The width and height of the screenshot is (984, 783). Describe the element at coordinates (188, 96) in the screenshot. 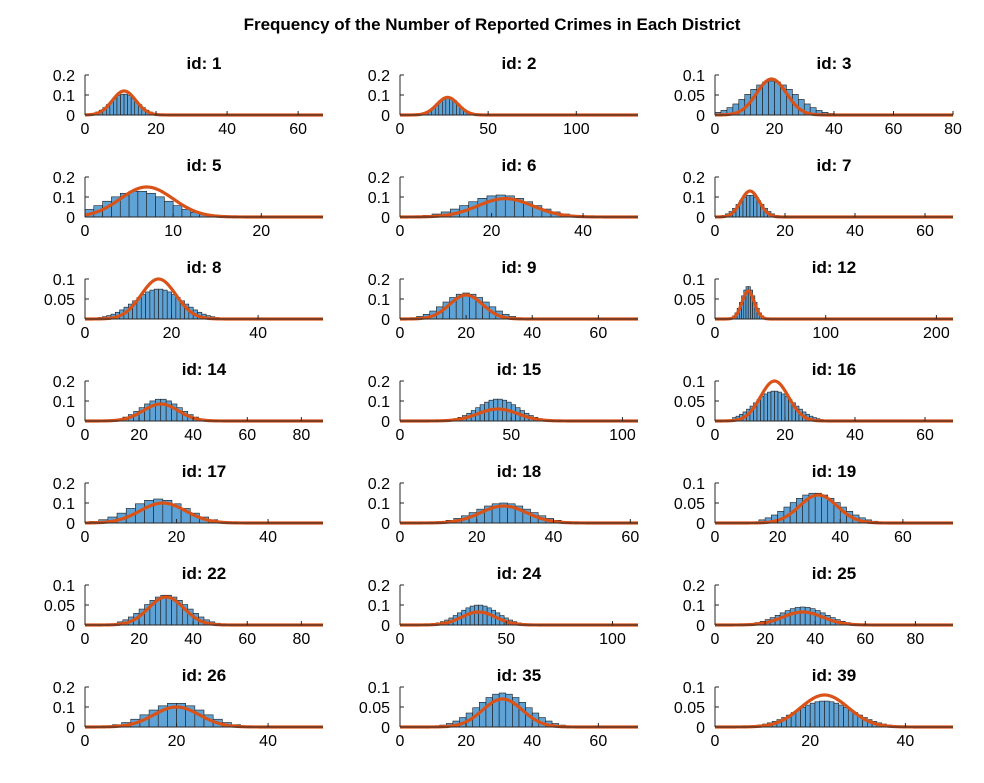

I see `subplot: id: 1 0 20 40 60 0 0.1 0.2` at that location.